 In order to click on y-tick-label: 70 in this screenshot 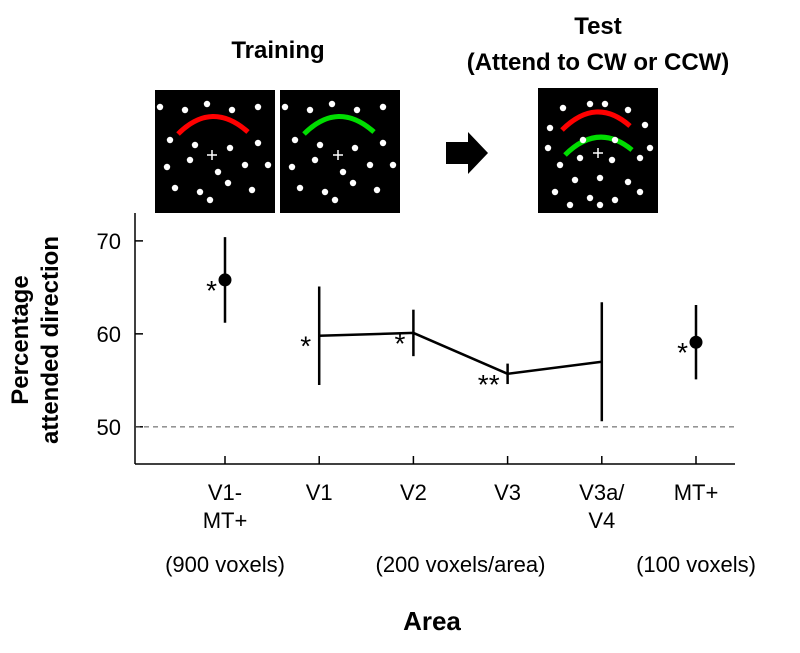, I will do `click(109, 241)`.